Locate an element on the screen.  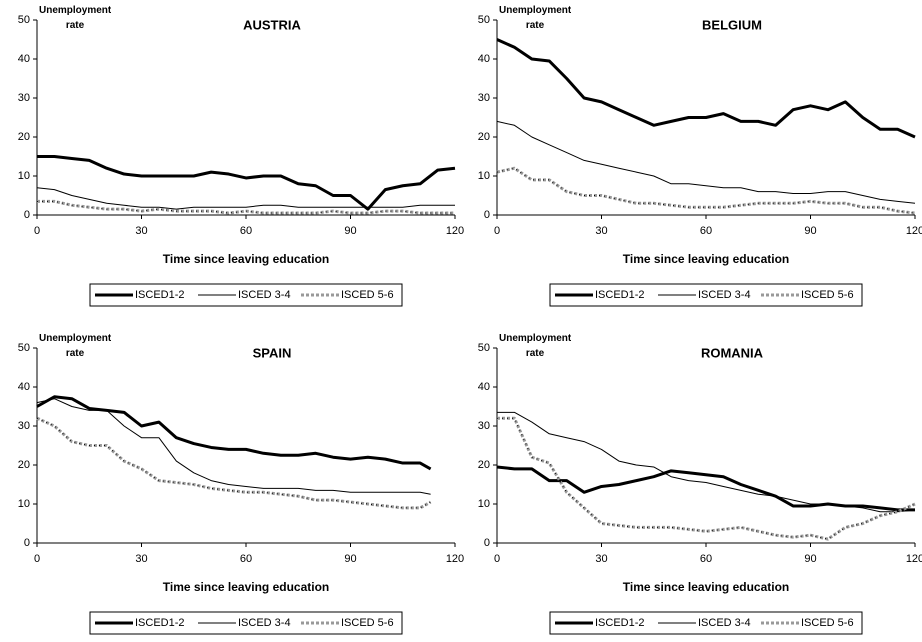
chart-title: SPAIN is located at coordinates (272, 352).